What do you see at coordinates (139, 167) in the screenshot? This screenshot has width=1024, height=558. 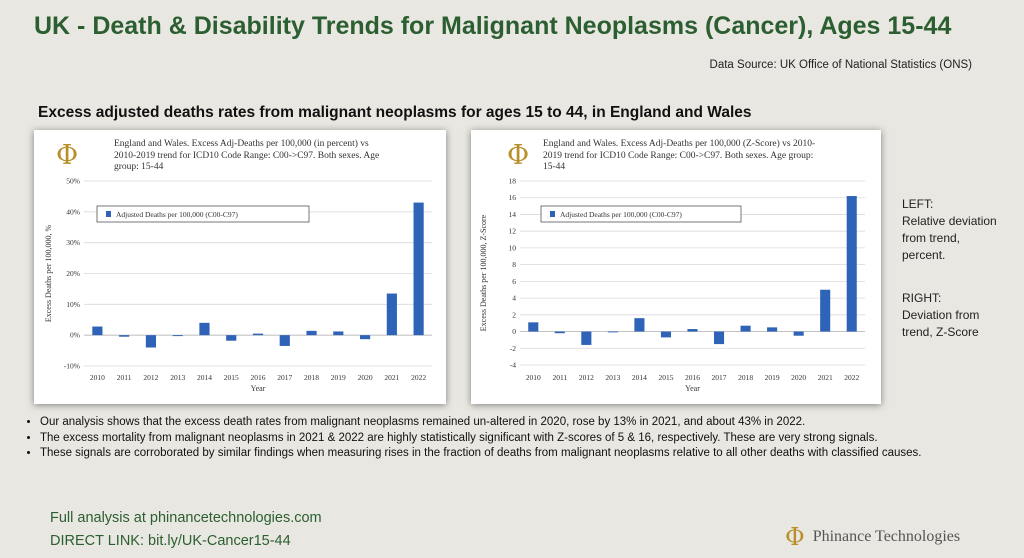 I see `chart-title-line: group: 15-44` at bounding box center [139, 167].